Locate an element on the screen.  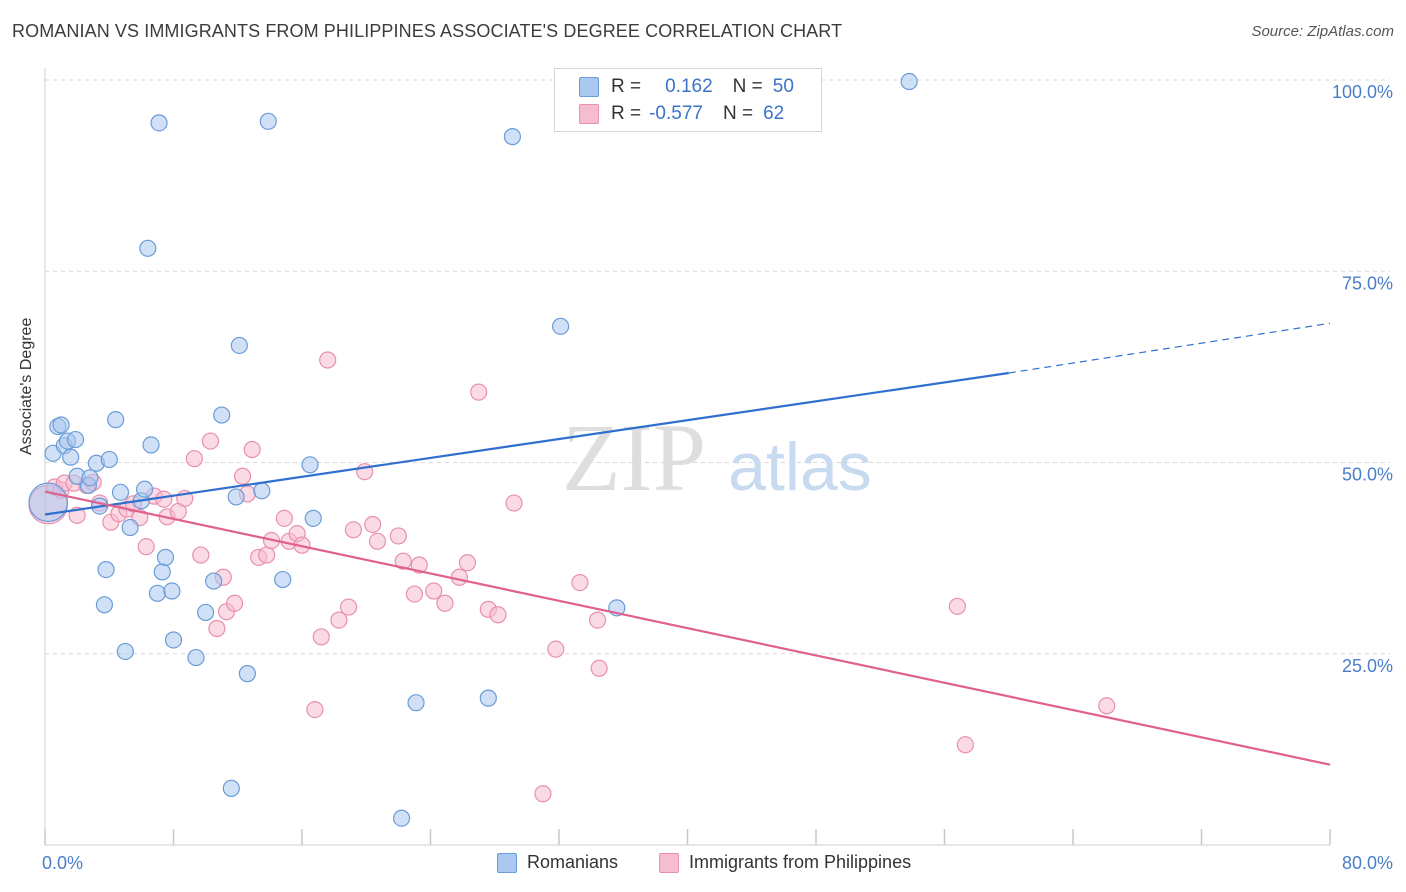
romanians-n-label: N = is located at coordinates (747, 86).